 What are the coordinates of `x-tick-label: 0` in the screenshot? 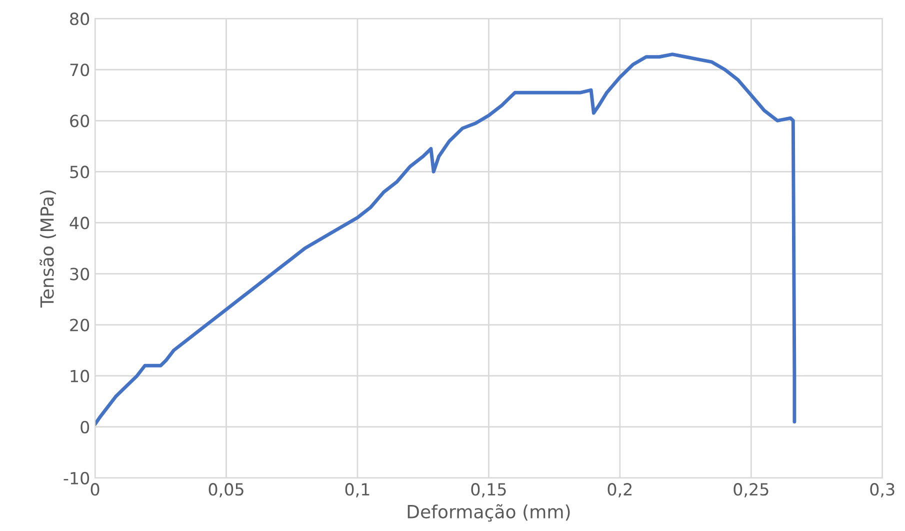 It's located at (95, 489).